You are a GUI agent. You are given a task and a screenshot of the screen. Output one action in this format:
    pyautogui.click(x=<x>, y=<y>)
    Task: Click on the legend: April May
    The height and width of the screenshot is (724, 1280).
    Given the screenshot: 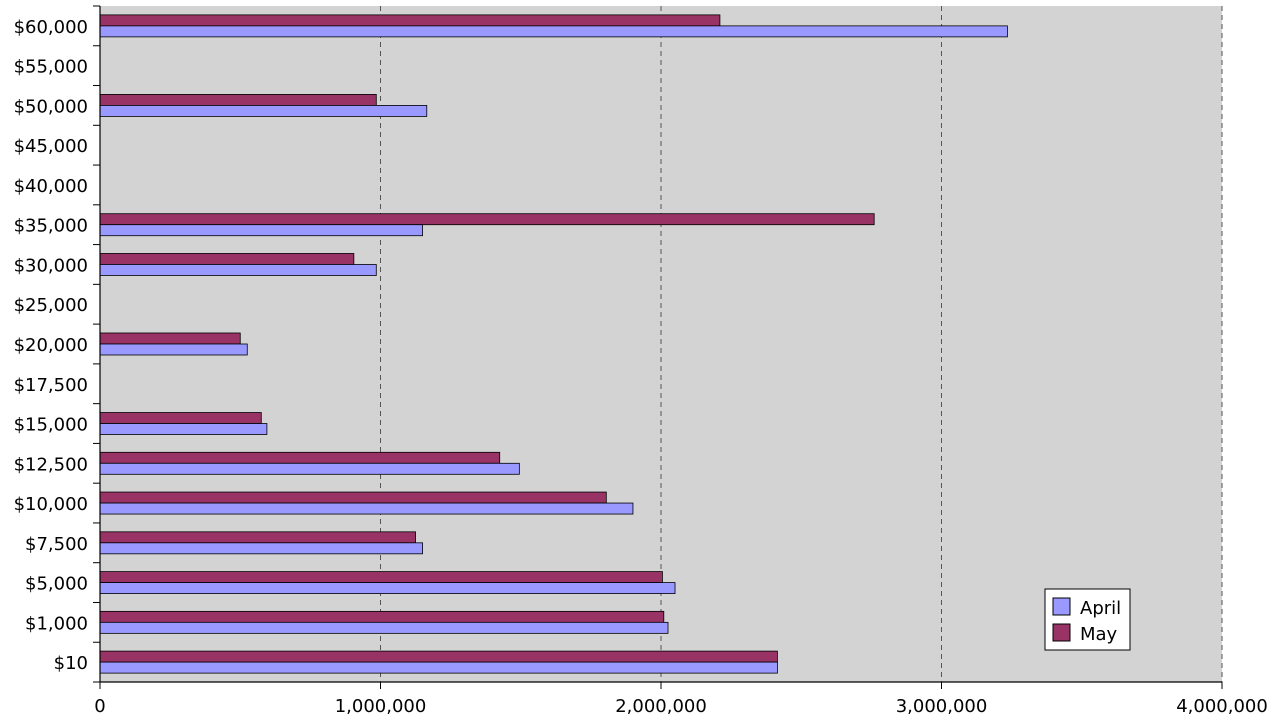 What is the action you would take?
    pyautogui.click(x=1087, y=619)
    